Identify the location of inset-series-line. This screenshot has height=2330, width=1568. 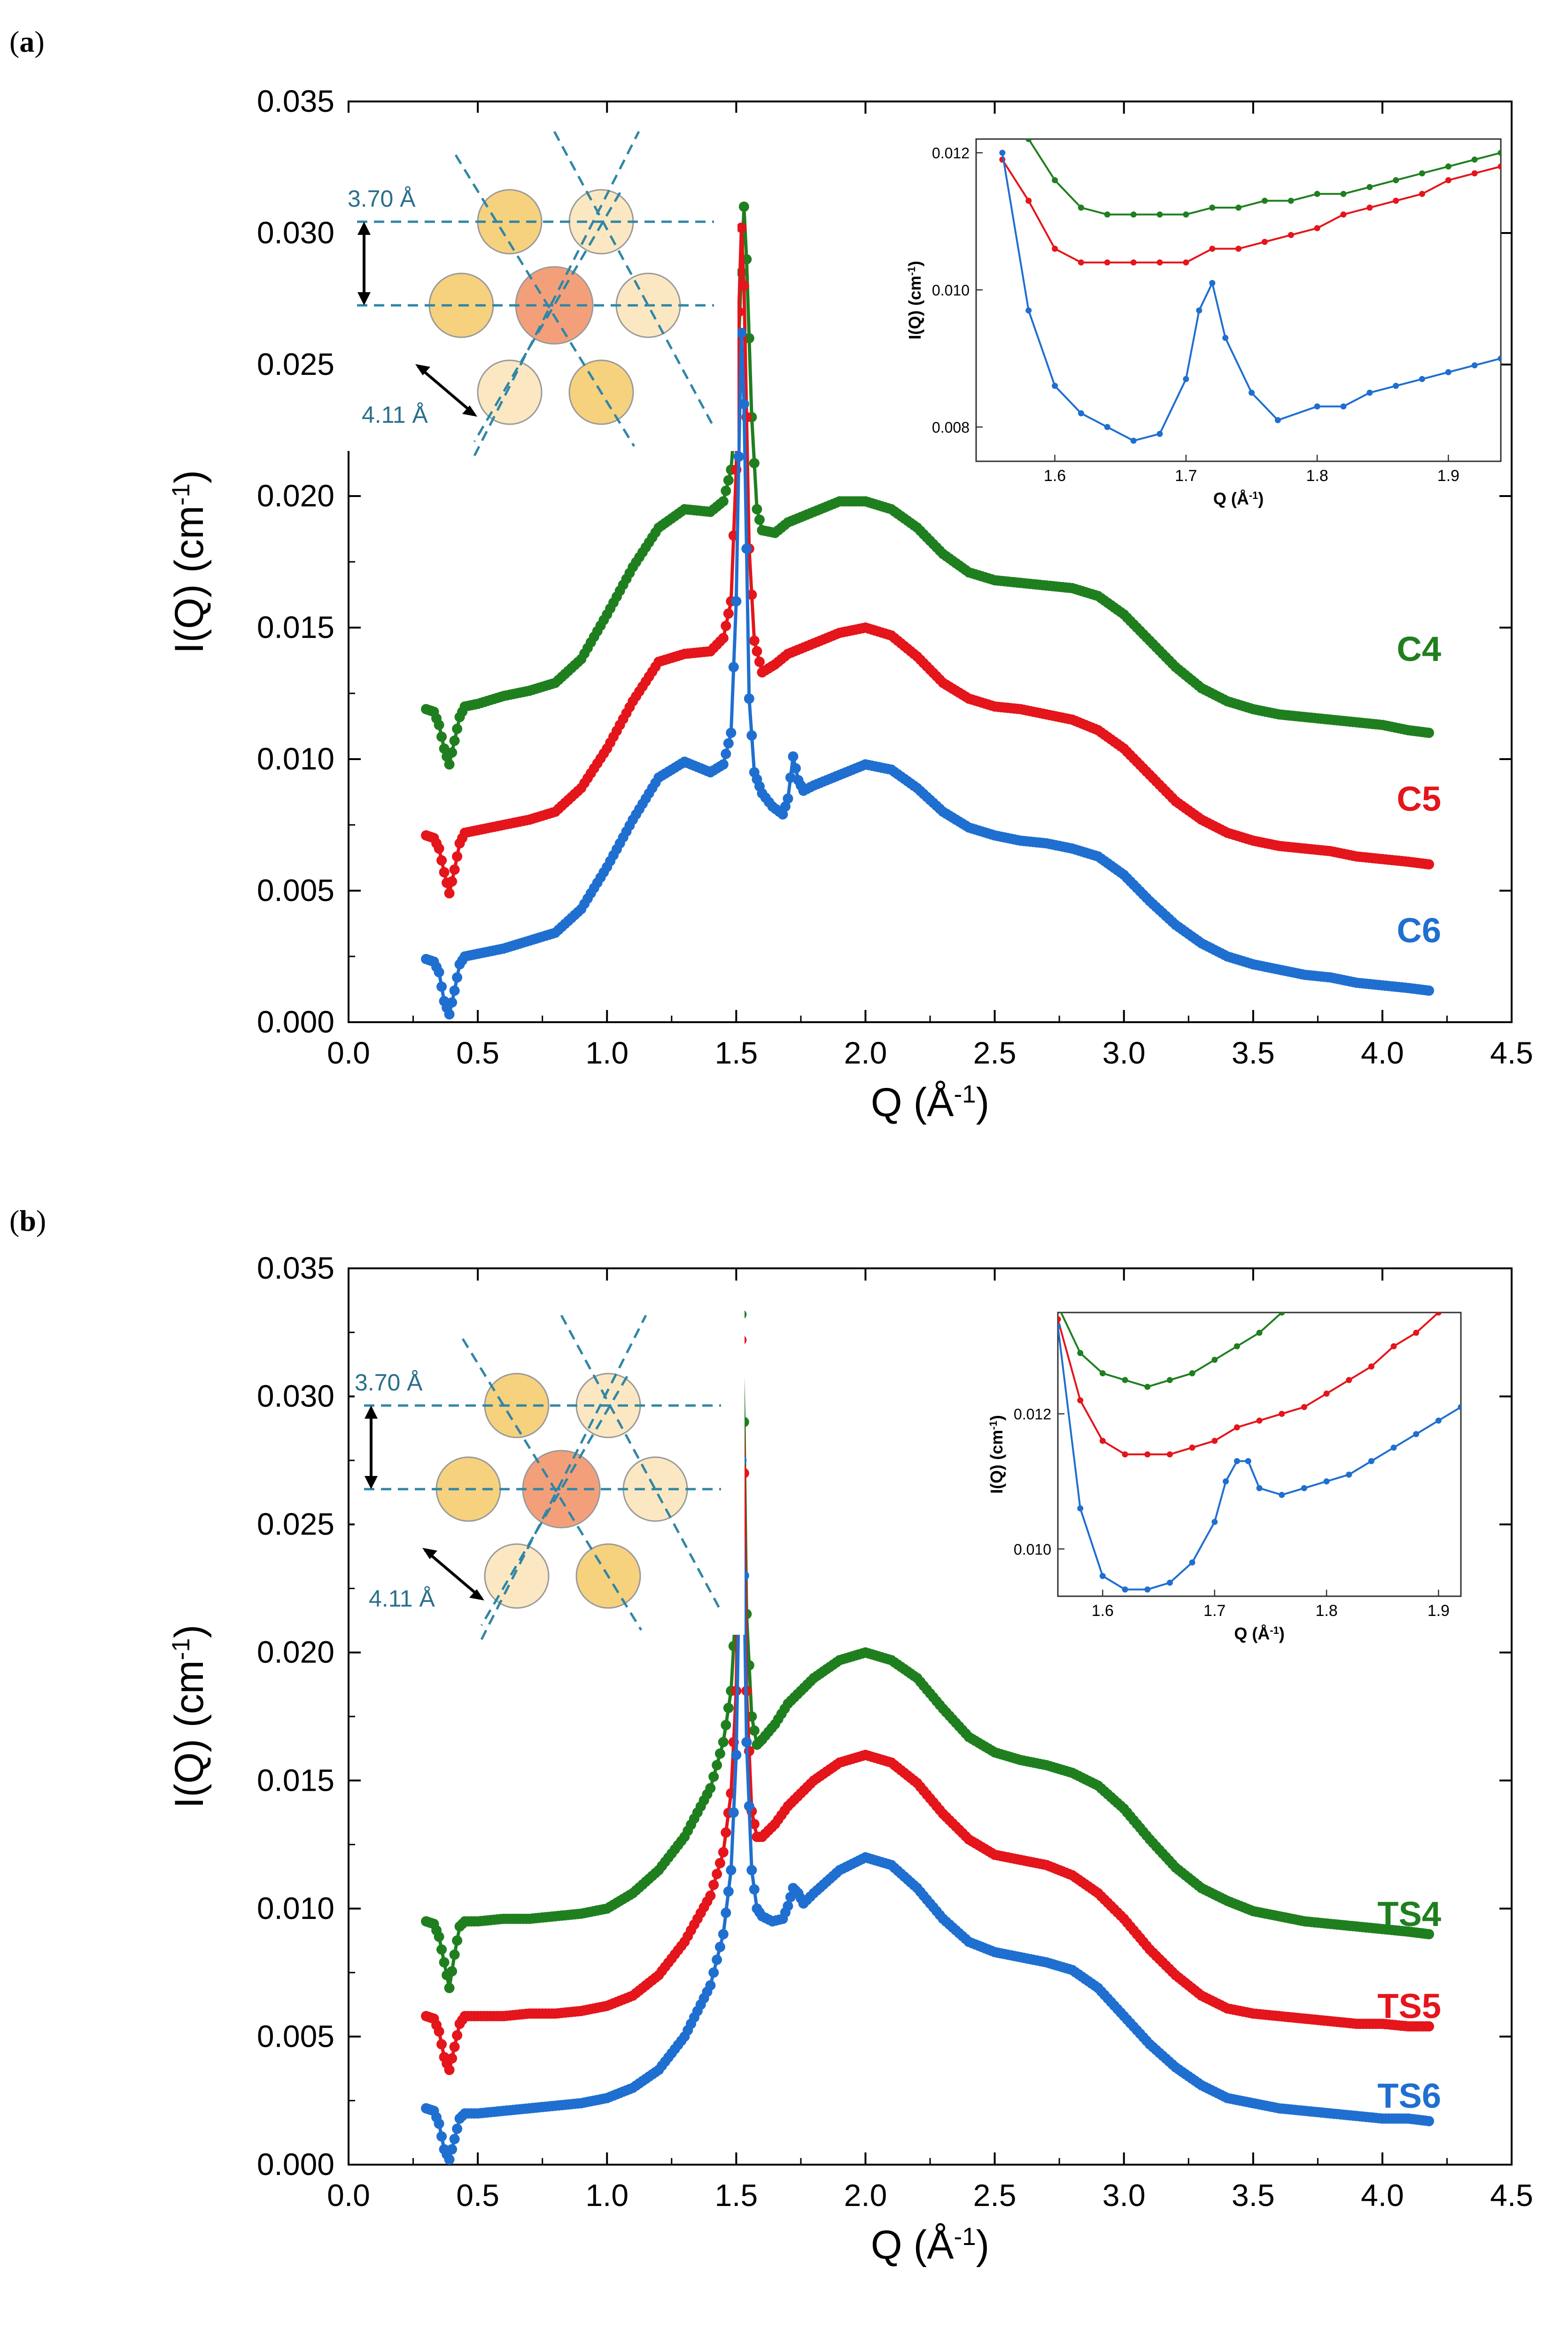
(1248, 1384).